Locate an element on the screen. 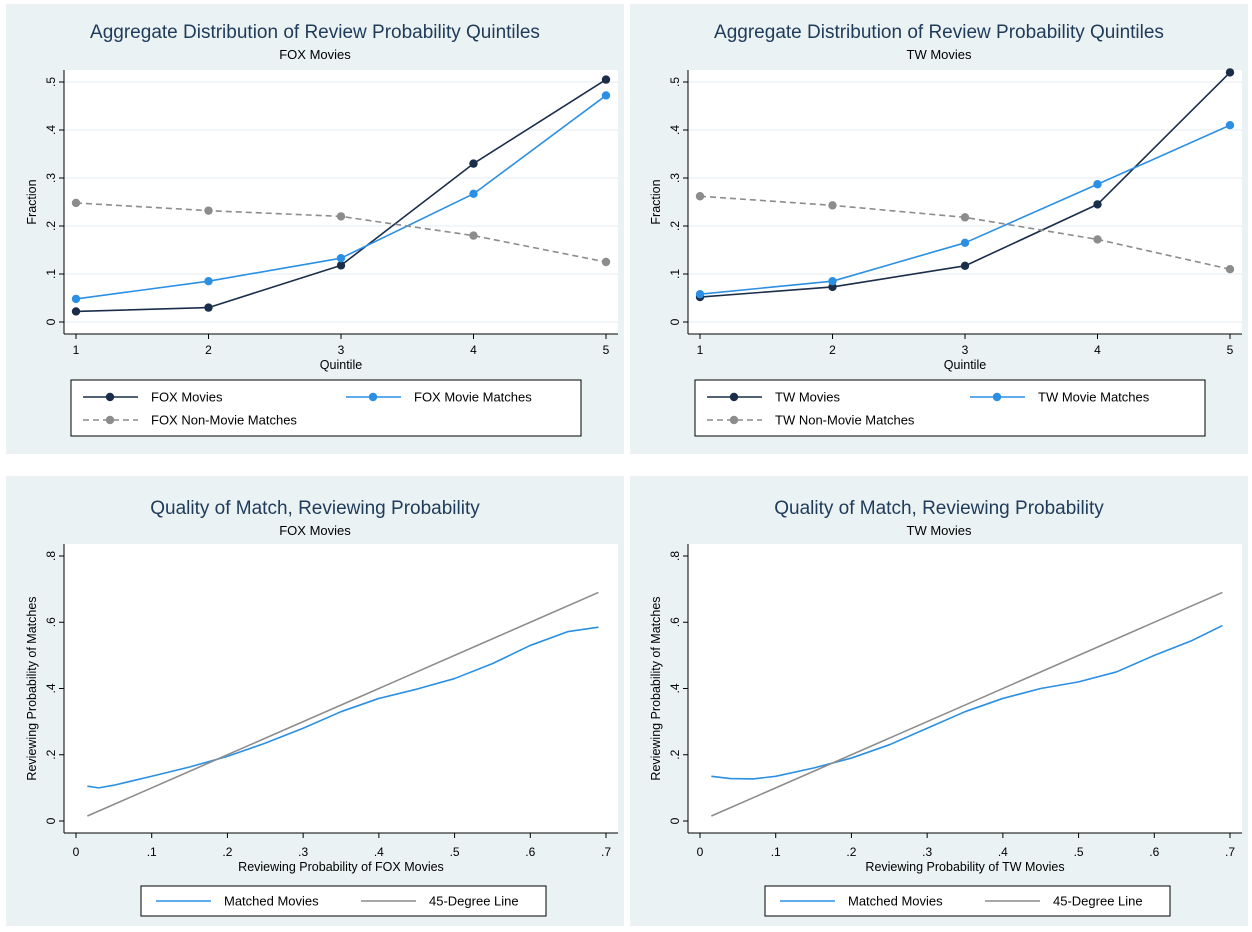 Image resolution: width=1252 pixels, height=932 pixels. legend-marker-fox-movie-matches is located at coordinates (373, 397).